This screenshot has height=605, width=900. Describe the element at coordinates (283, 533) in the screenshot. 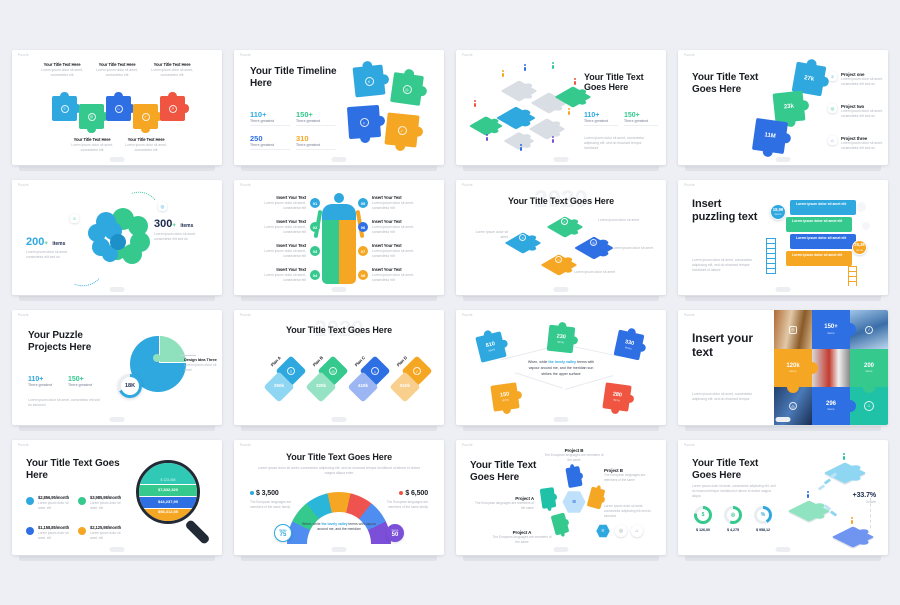

I see `gauge-badge: items 75` at that location.